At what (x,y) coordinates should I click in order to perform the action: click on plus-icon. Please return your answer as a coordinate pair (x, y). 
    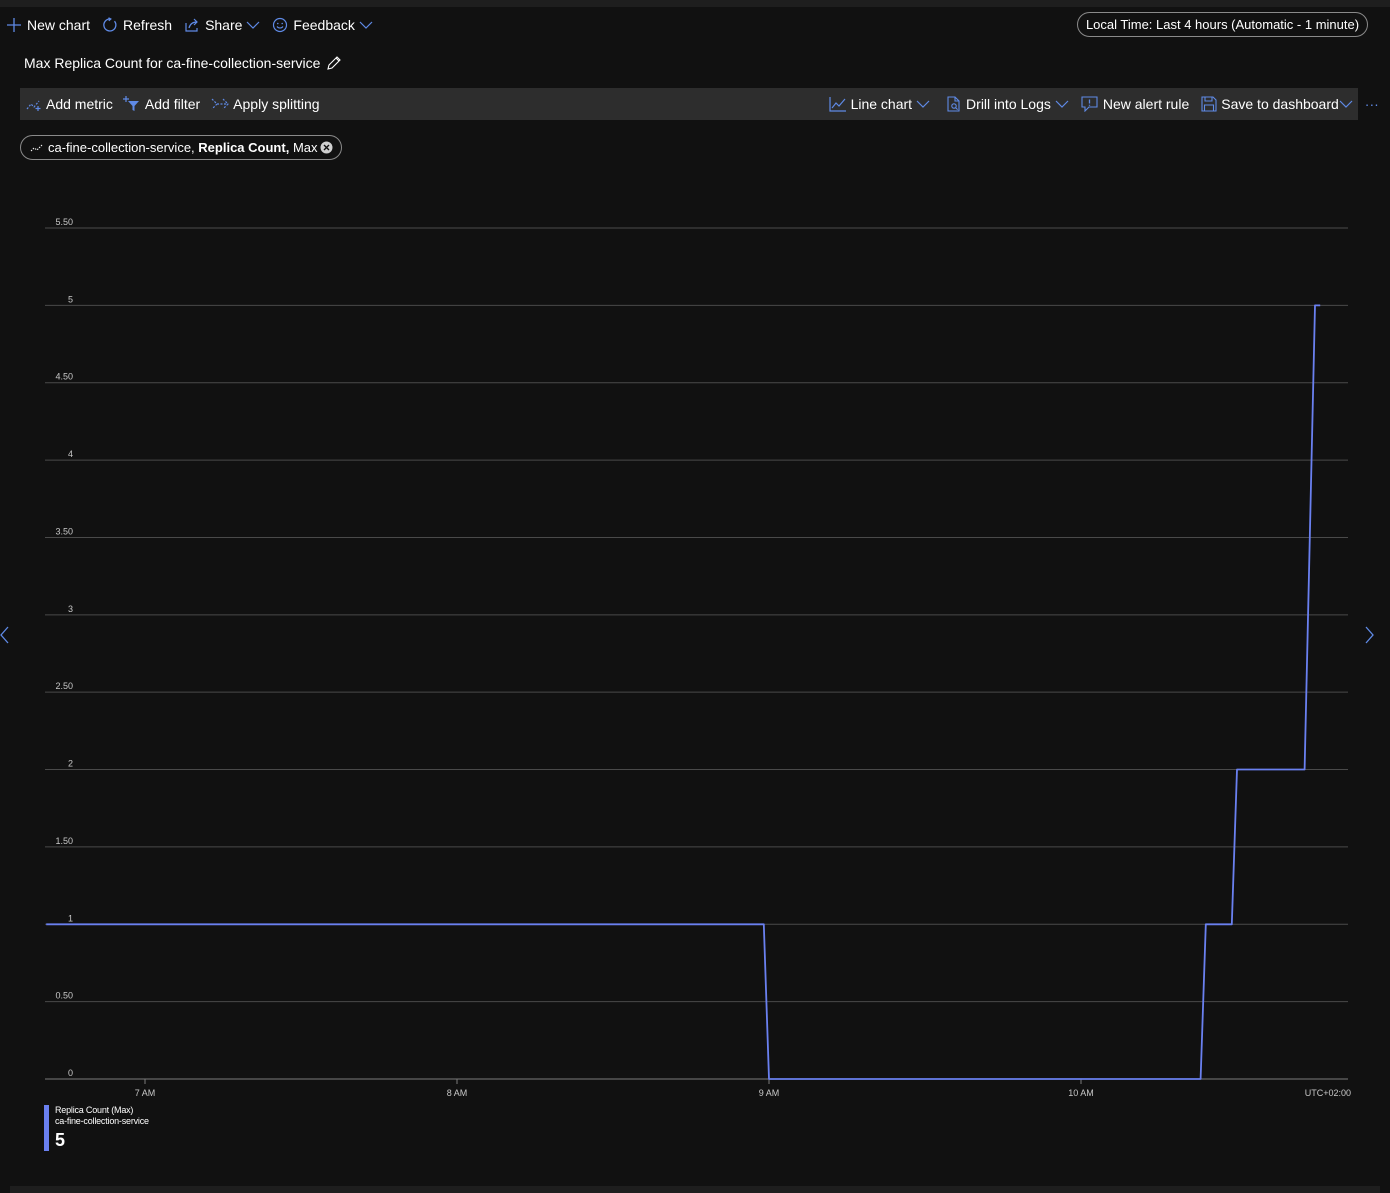
    Looking at the image, I should click on (14, 25).